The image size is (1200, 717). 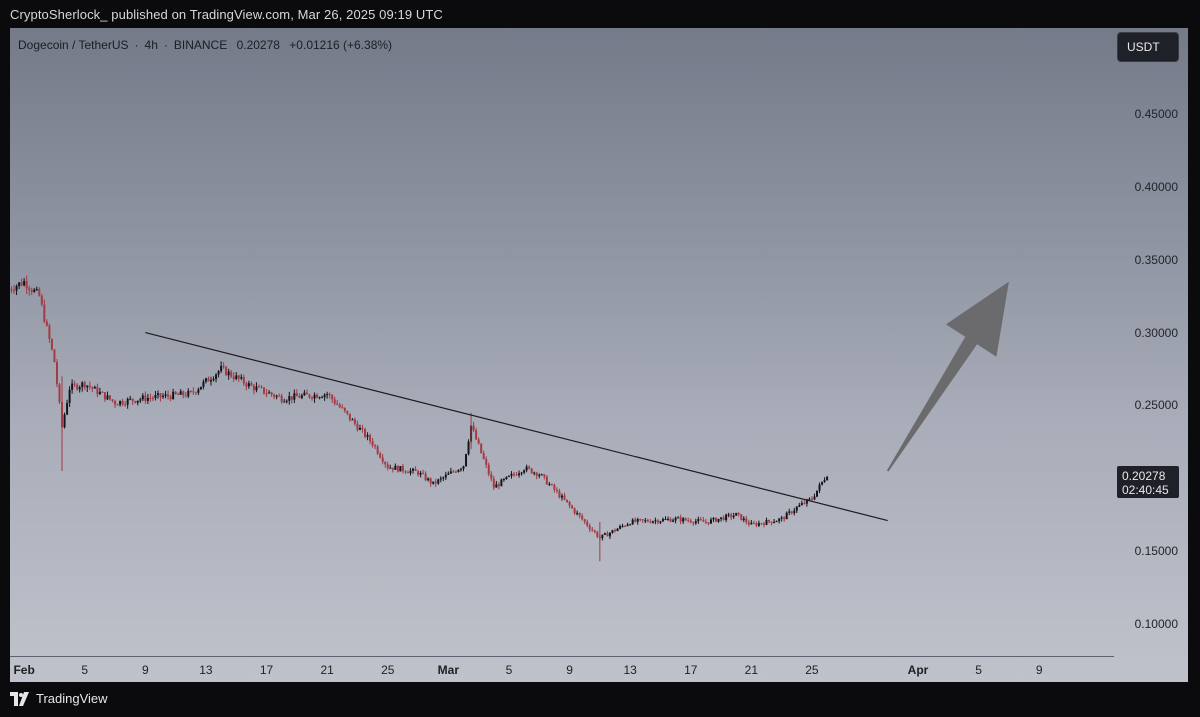 I want to click on time-axis: Feb 5 9 13 17 21 25 Mar 5 9 13 17 21 25 Apr 5 9, so click(x=562, y=669).